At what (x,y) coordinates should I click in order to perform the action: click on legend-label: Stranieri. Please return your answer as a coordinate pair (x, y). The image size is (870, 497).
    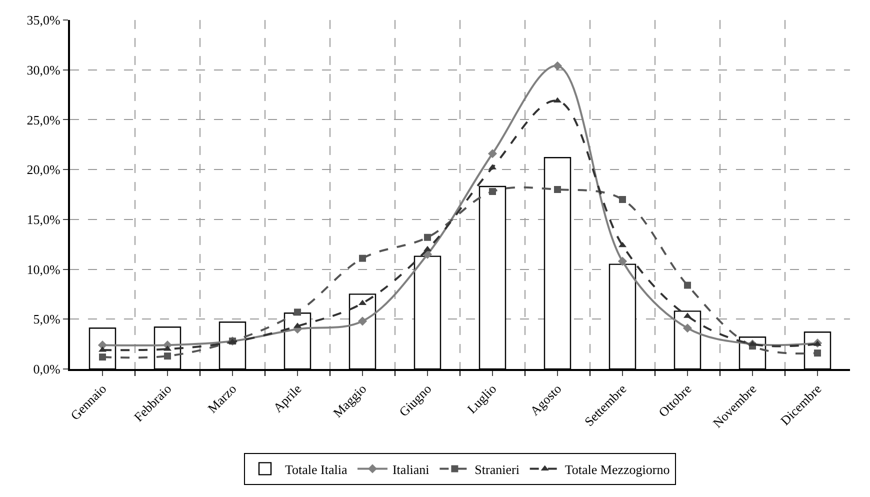
    Looking at the image, I should click on (497, 469).